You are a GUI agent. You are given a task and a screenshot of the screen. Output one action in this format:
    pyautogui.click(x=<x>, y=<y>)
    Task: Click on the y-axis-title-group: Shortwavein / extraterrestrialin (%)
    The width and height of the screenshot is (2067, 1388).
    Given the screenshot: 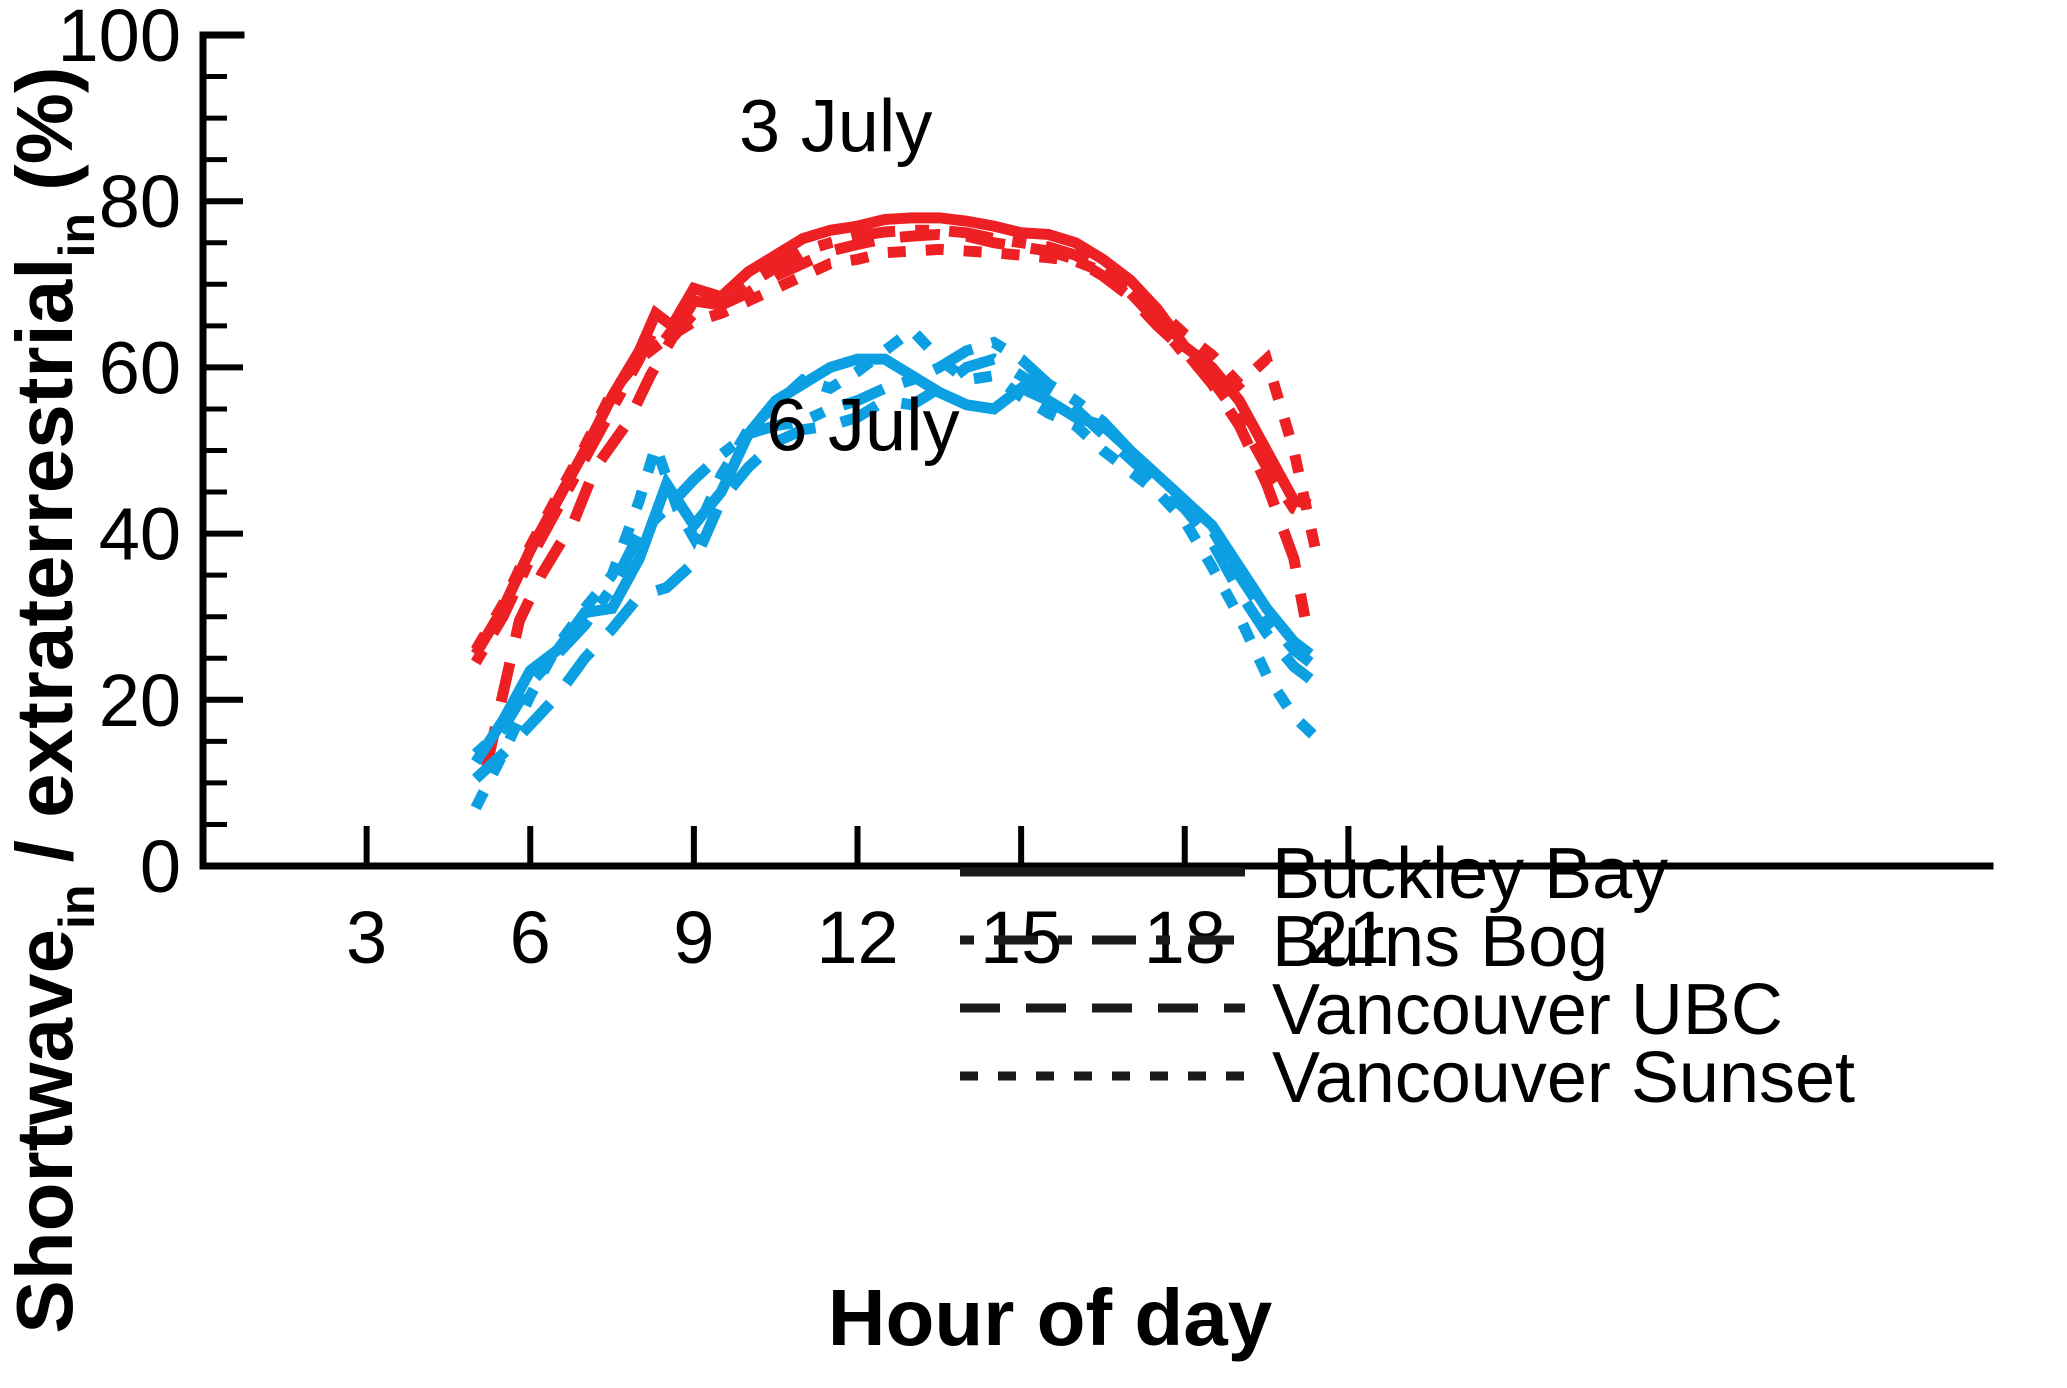 What is the action you would take?
    pyautogui.click(x=52, y=699)
    